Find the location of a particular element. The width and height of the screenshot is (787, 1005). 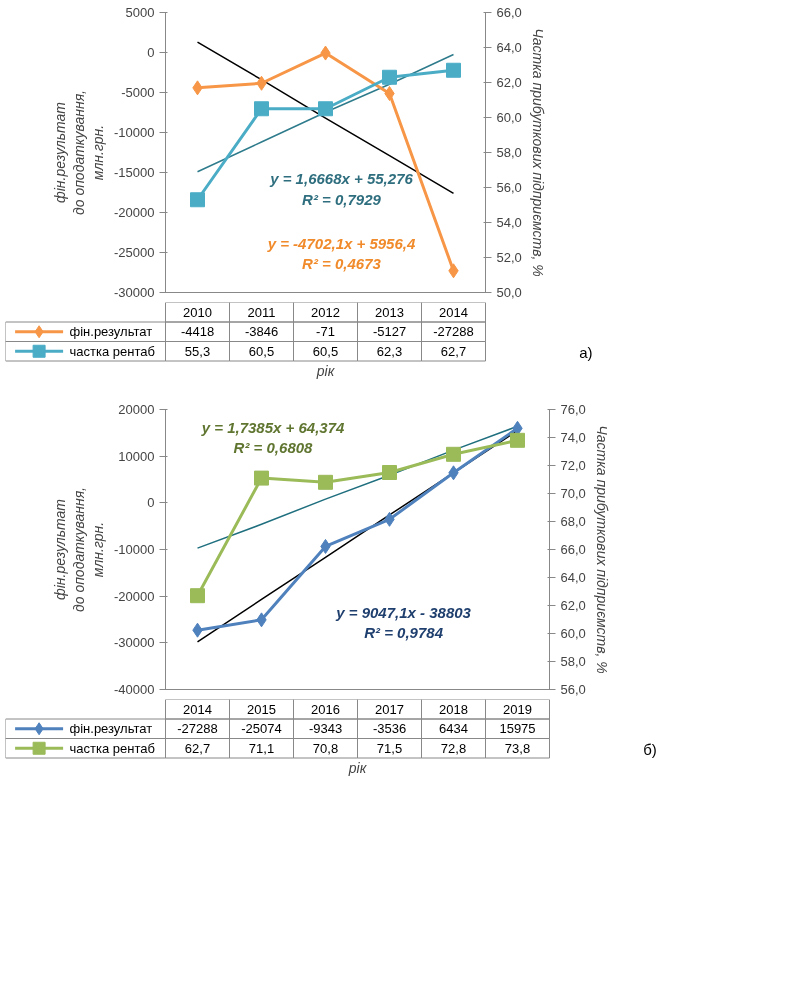

data-label: 70,8 is located at coordinates (325, 748).